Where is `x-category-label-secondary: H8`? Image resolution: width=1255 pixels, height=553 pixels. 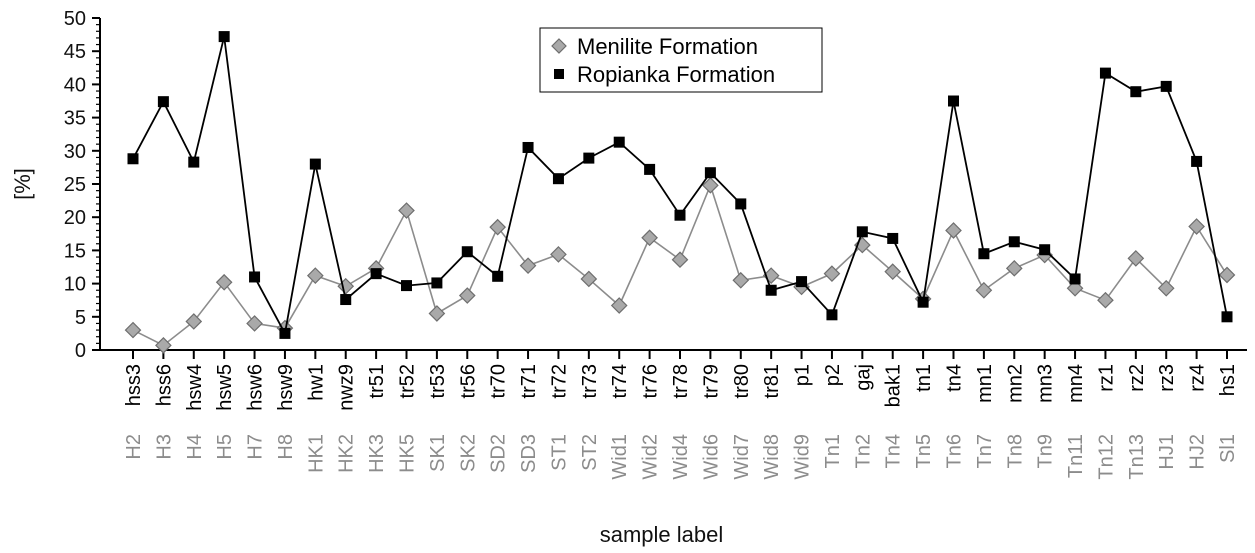
x-category-label-secondary: H8 is located at coordinates (286, 447).